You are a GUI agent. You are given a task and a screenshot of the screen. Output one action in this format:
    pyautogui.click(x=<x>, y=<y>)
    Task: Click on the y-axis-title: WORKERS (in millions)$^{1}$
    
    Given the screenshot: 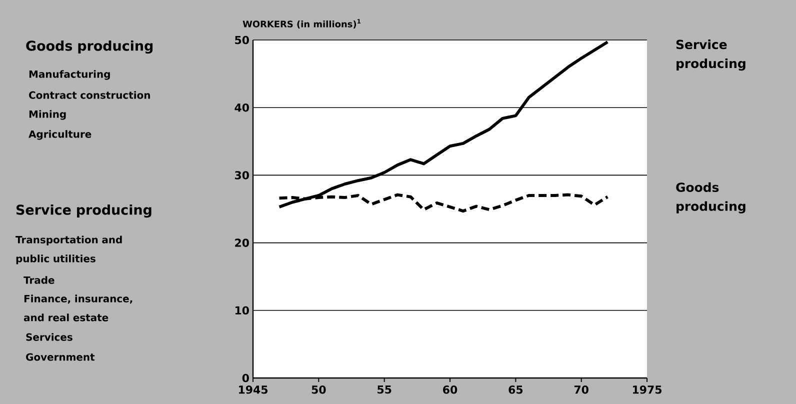 What is the action you would take?
    pyautogui.click(x=301, y=23)
    